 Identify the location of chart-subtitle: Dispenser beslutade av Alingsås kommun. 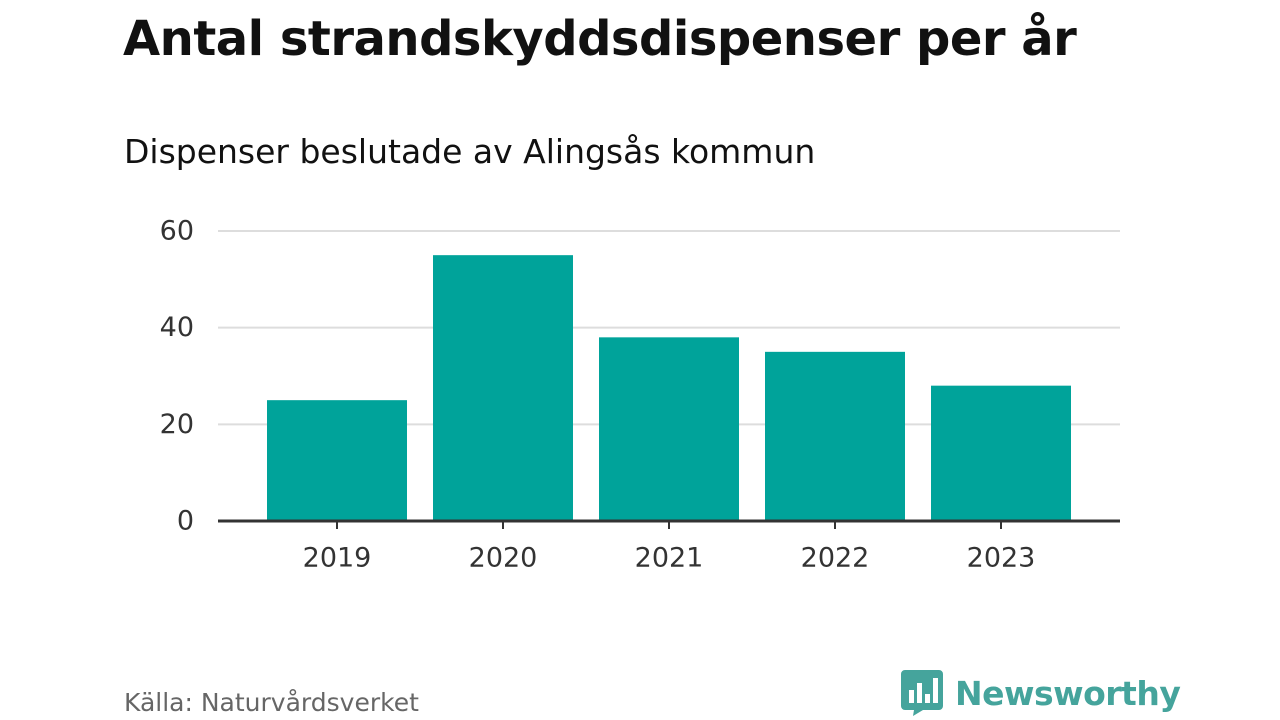
(470, 151).